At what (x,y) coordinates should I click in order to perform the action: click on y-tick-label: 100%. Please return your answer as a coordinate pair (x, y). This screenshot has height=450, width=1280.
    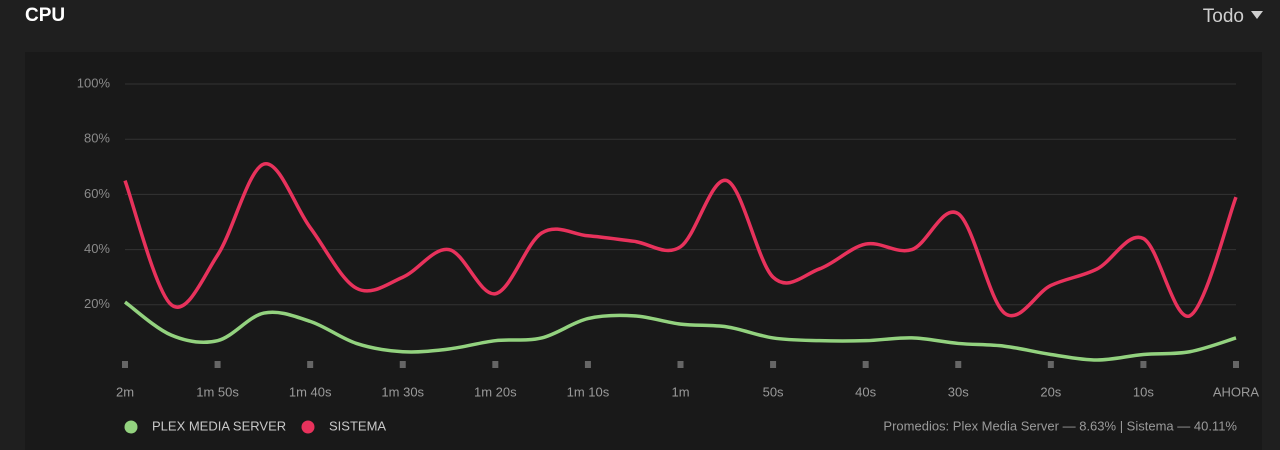
    Looking at the image, I should click on (94, 82).